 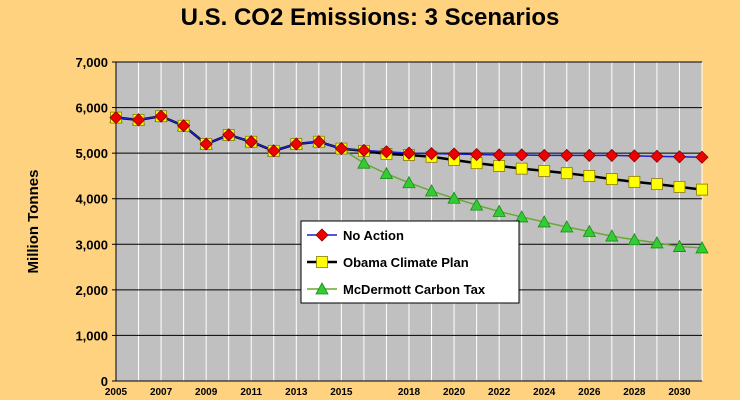 What do you see at coordinates (91, 153) in the screenshot?
I see `y-tick-label: 5,000` at bounding box center [91, 153].